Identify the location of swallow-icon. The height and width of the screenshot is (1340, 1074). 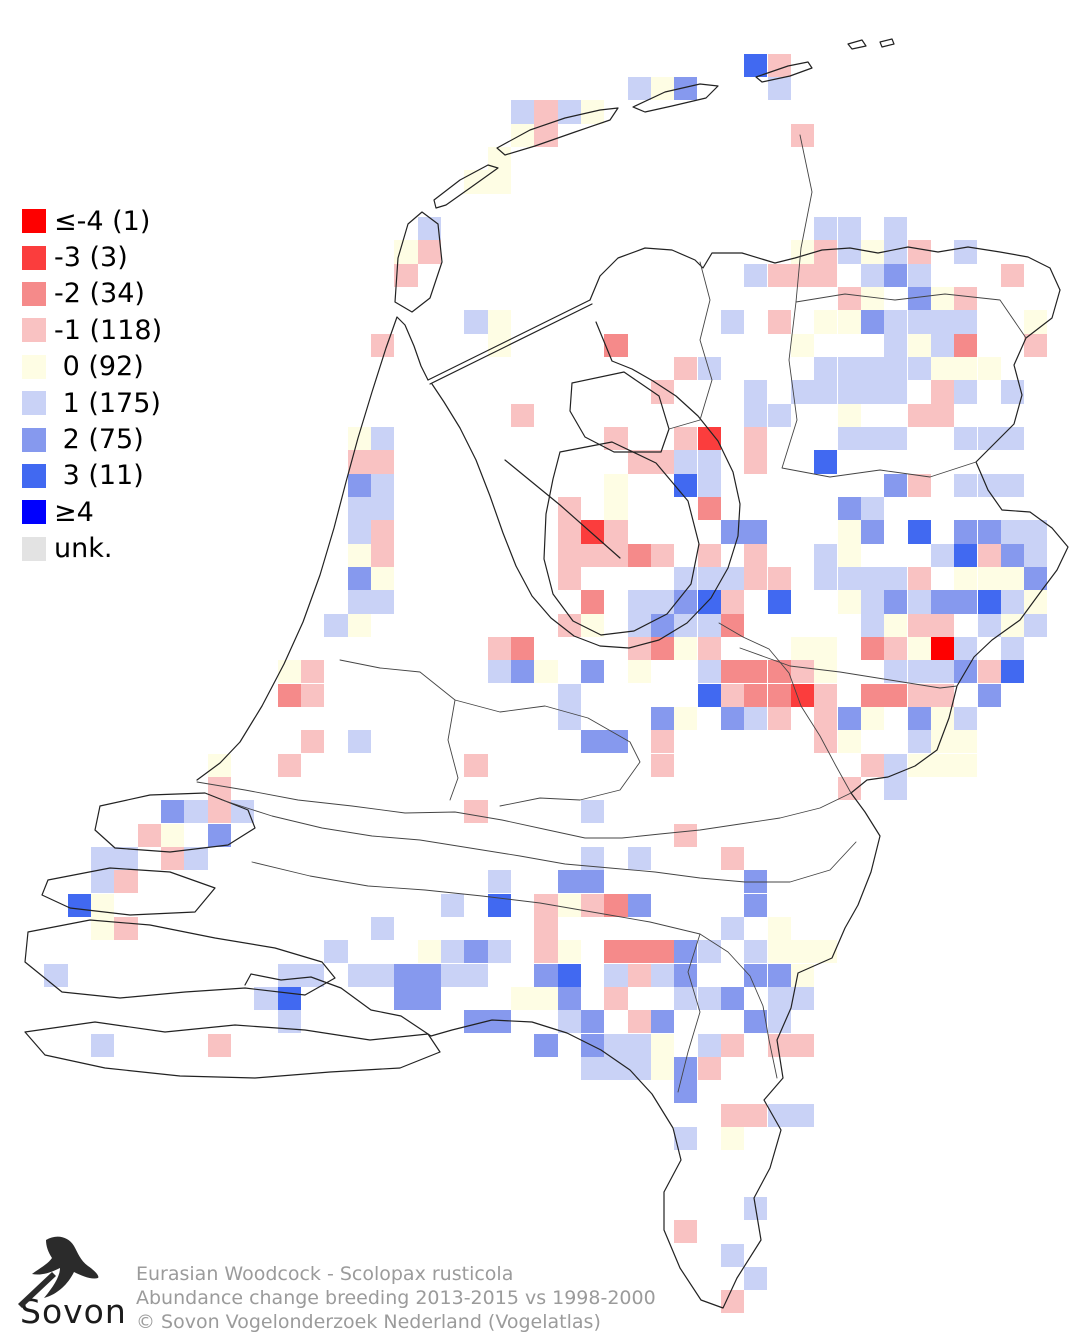
(65, 1267).